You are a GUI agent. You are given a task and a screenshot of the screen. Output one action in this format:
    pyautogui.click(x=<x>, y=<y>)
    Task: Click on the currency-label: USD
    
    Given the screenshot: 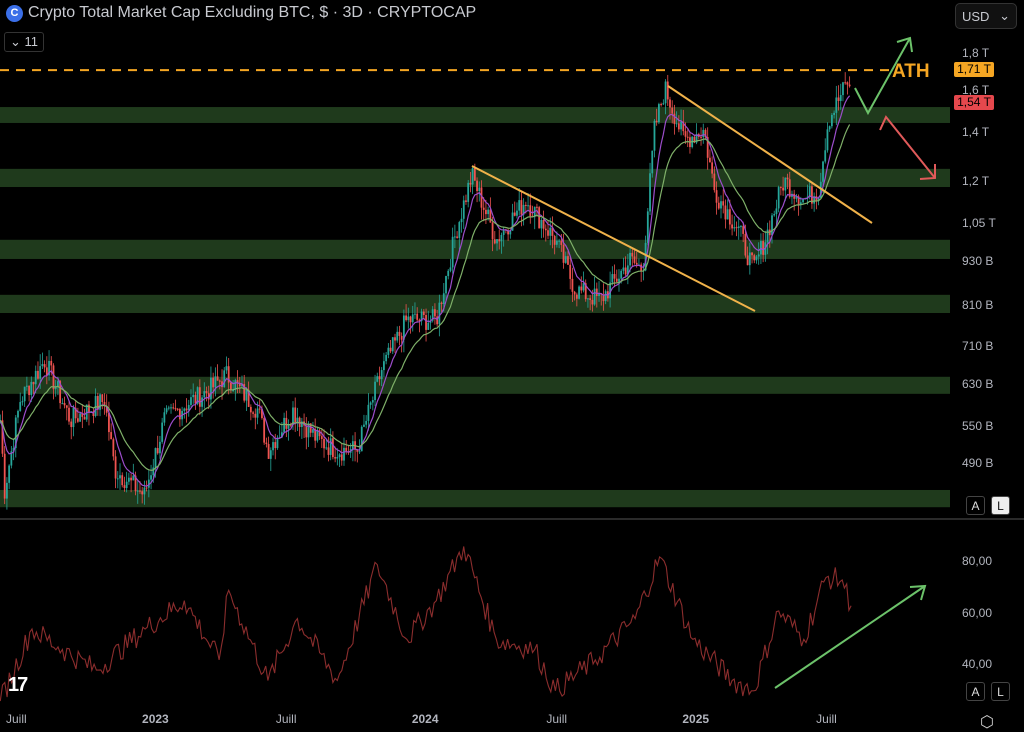 What is the action you would take?
    pyautogui.click(x=976, y=16)
    